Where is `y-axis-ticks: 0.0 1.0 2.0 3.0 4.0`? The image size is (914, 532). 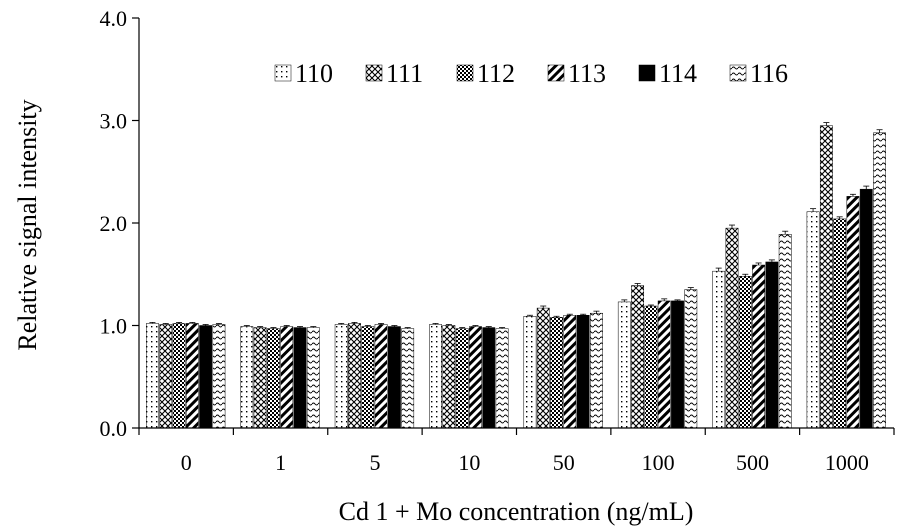
y-axis-ticks: 0.0 1.0 2.0 3.0 4.0 is located at coordinates (119, 223).